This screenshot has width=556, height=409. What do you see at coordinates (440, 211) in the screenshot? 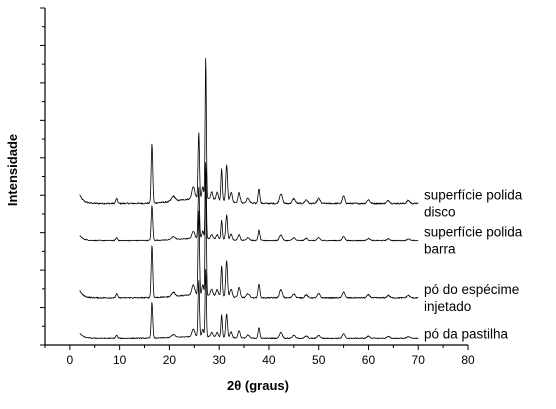
I see `series-label: disco` at bounding box center [440, 211].